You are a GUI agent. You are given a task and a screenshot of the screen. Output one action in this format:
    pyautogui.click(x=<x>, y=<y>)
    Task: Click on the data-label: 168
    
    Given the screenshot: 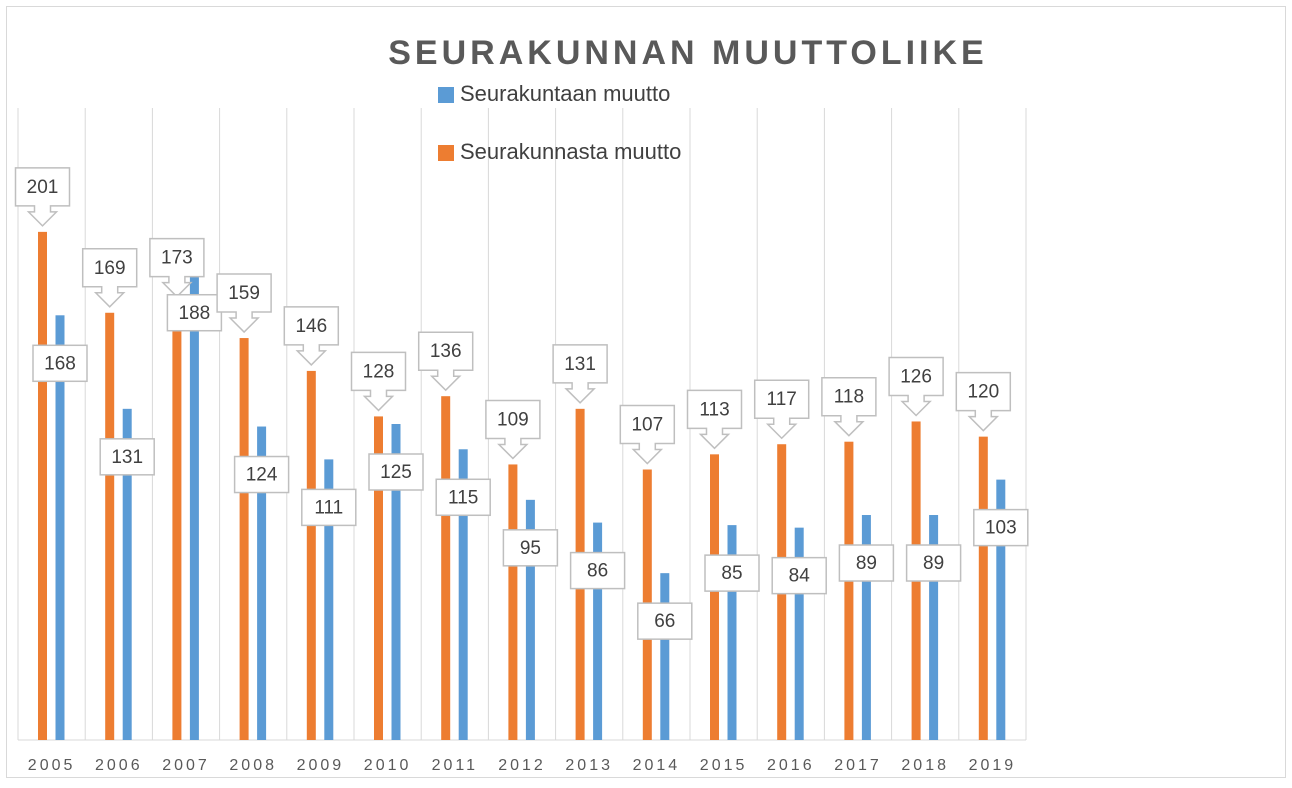 What is the action you would take?
    pyautogui.click(x=60, y=363)
    